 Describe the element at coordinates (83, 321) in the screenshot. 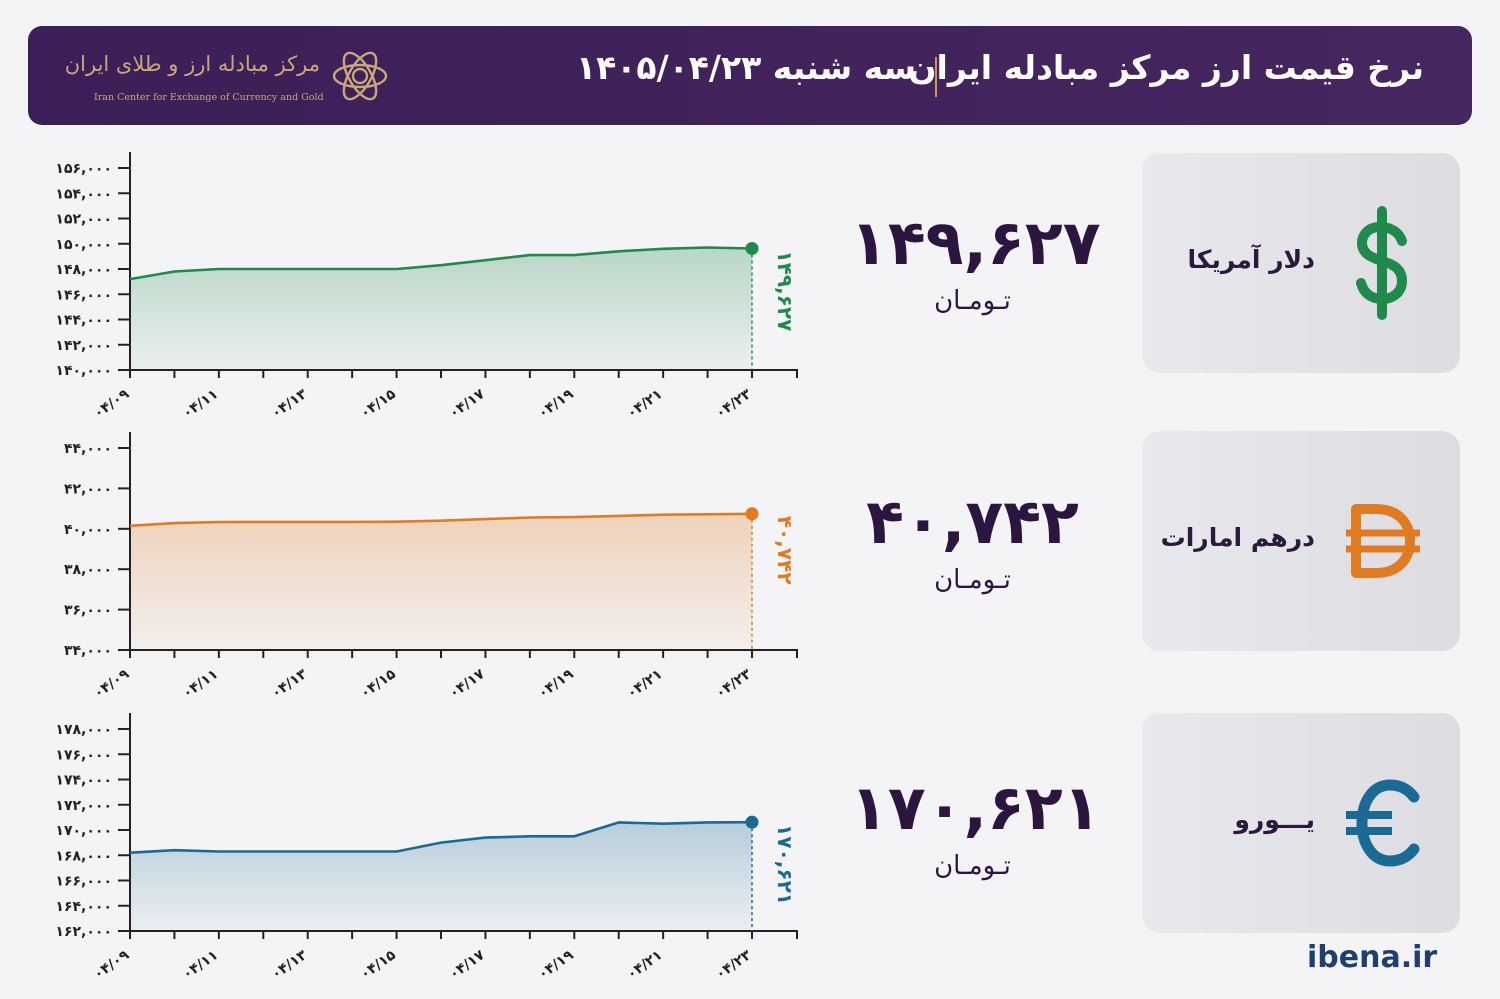

I see `y-tick-label: ۱۴۴,۰۰۰` at that location.